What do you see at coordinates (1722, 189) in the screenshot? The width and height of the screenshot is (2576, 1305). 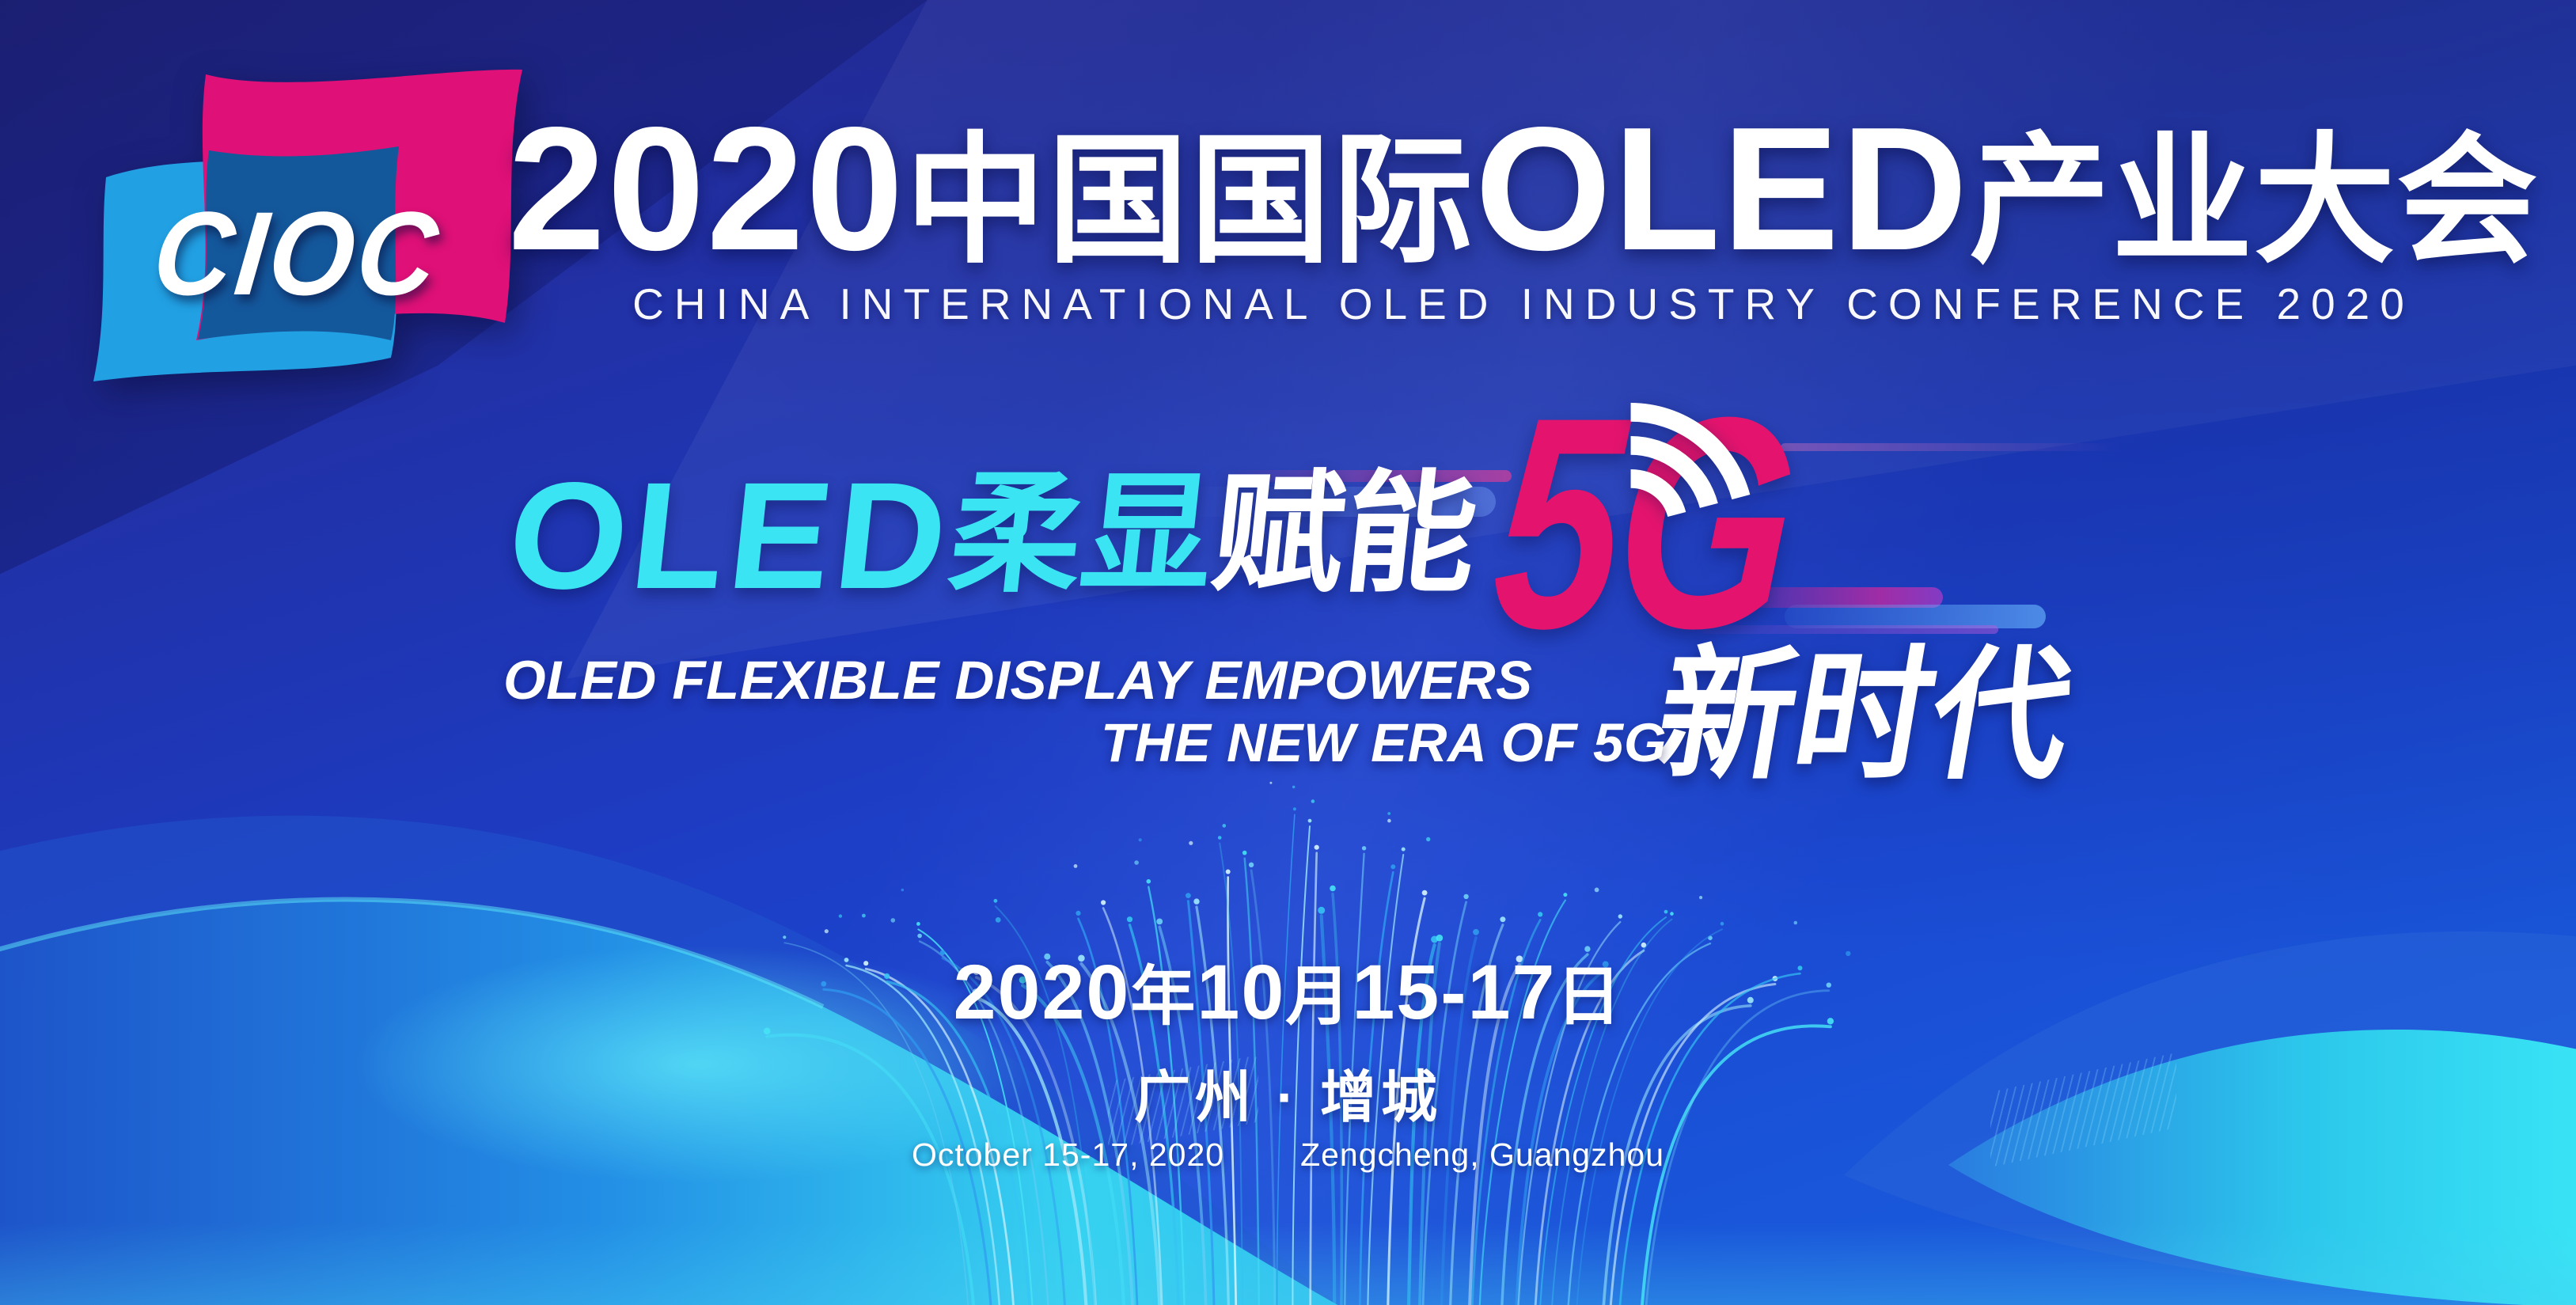 I see `title-part-oled: OLED` at bounding box center [1722, 189].